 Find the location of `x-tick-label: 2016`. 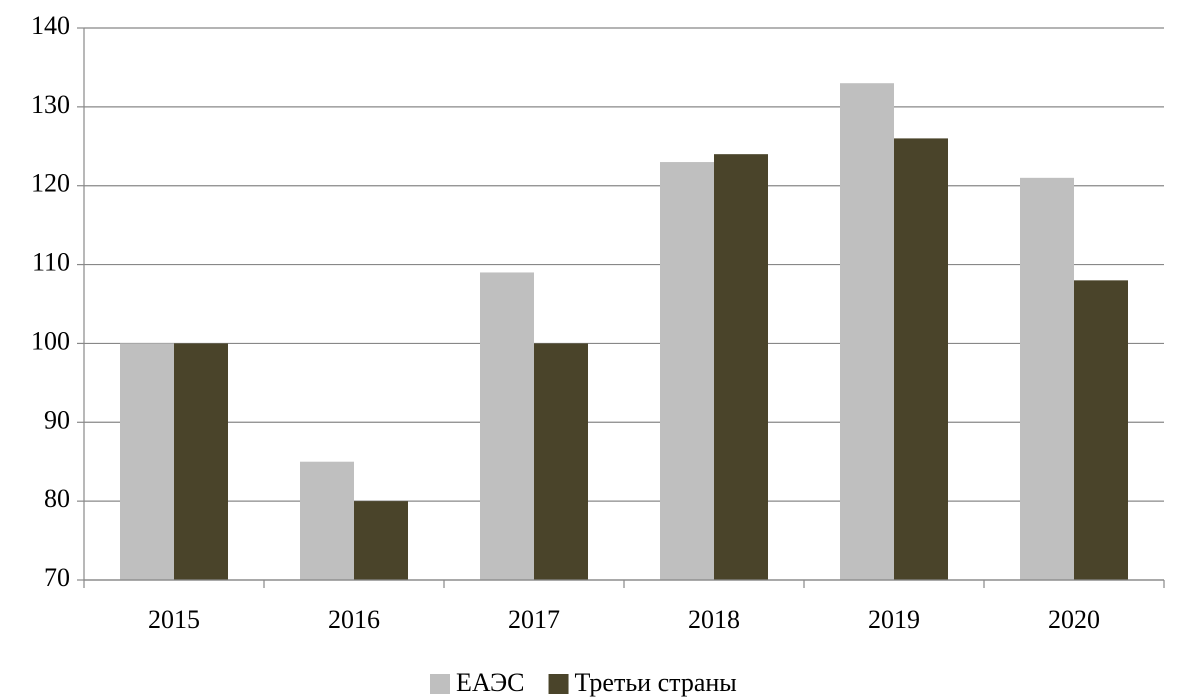

x-tick-label: 2016 is located at coordinates (354, 619).